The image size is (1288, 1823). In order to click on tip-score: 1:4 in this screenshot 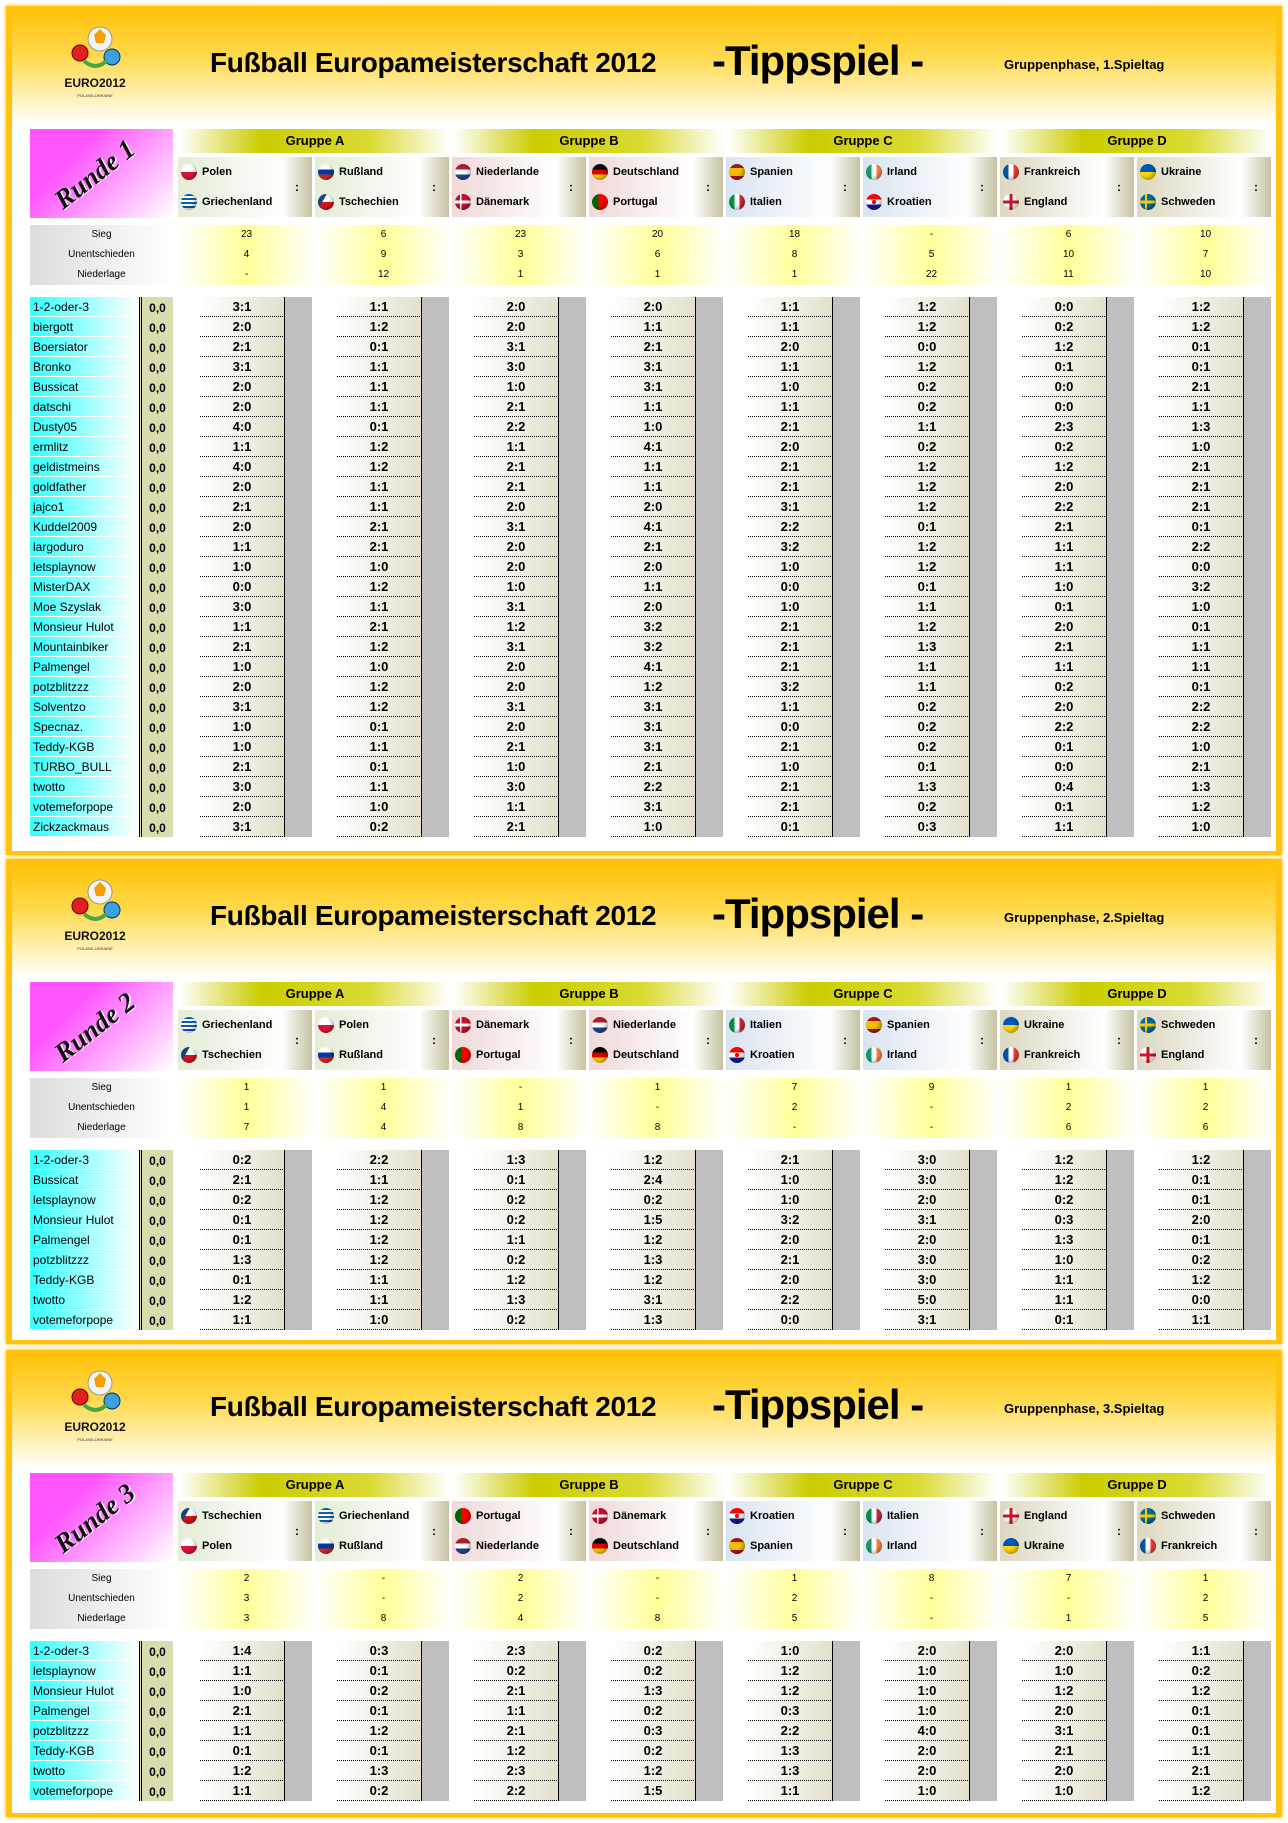, I will do `click(242, 1651)`.